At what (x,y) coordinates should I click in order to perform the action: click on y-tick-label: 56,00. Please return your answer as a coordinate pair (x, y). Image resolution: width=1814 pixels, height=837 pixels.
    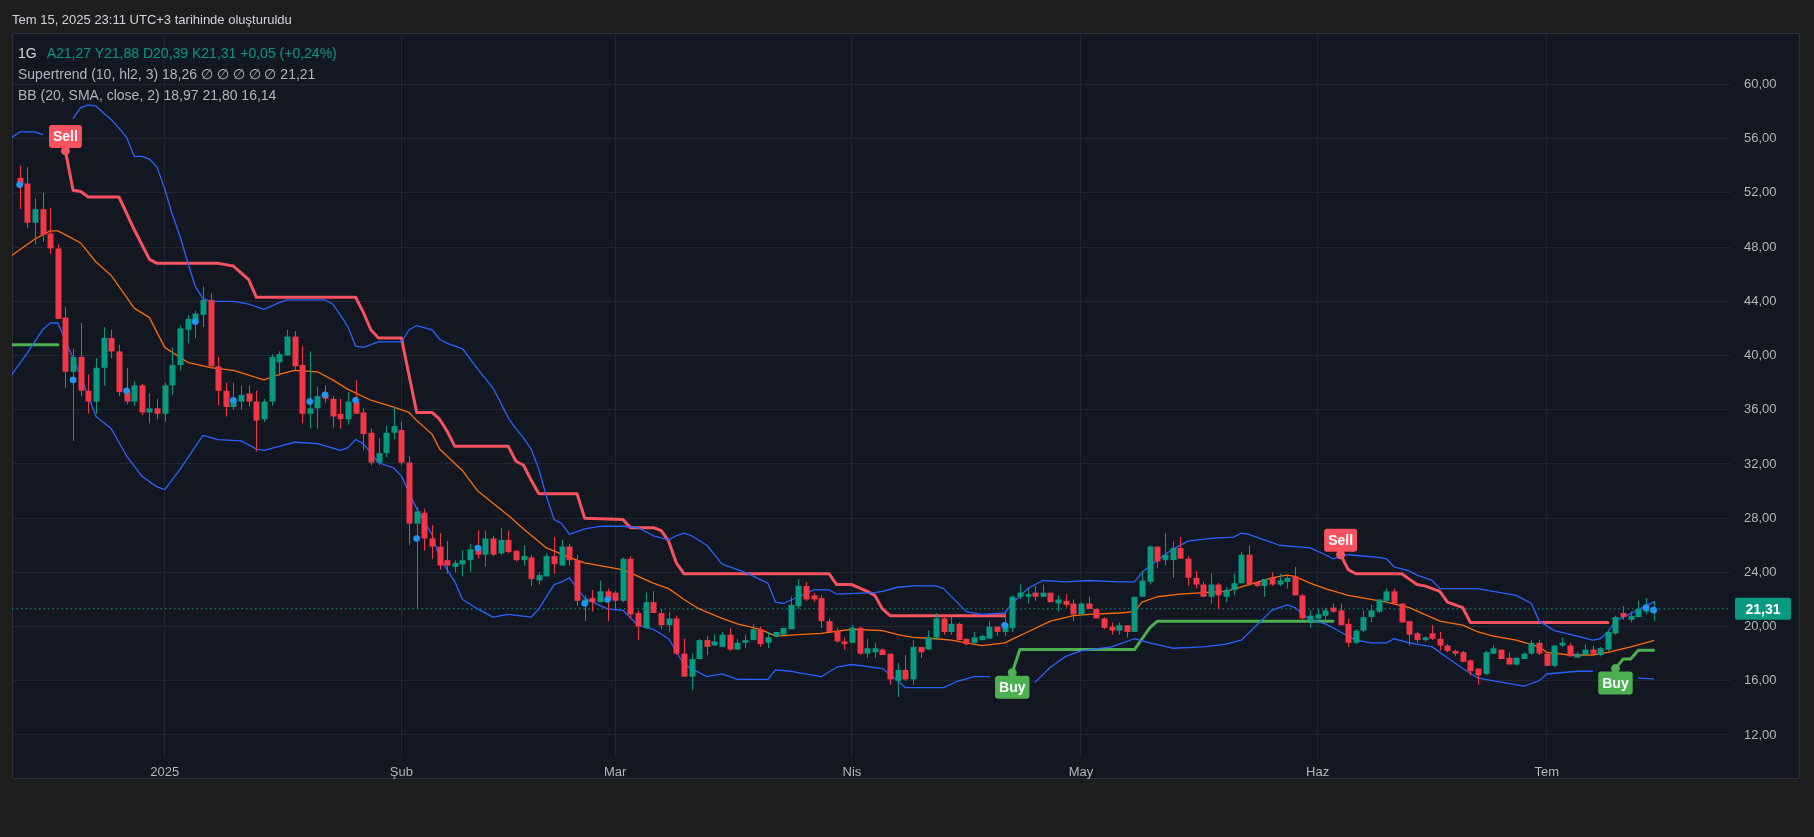
    Looking at the image, I should click on (1760, 138).